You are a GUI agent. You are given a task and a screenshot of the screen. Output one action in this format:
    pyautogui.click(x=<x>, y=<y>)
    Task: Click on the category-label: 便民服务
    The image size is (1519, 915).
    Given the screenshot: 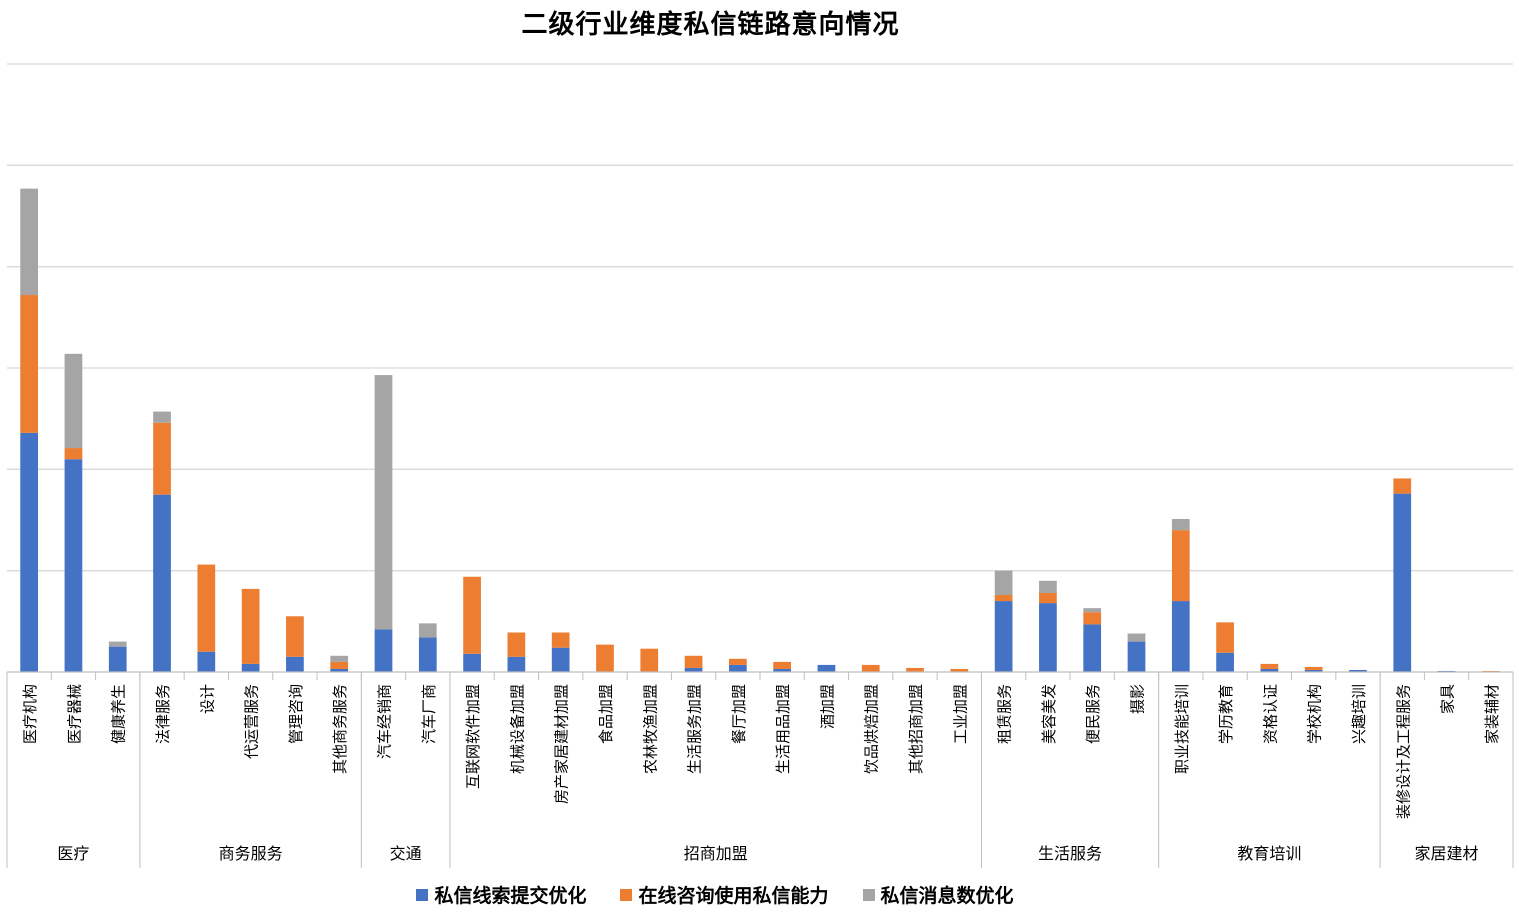 What is the action you would take?
    pyautogui.click(x=1093, y=714)
    